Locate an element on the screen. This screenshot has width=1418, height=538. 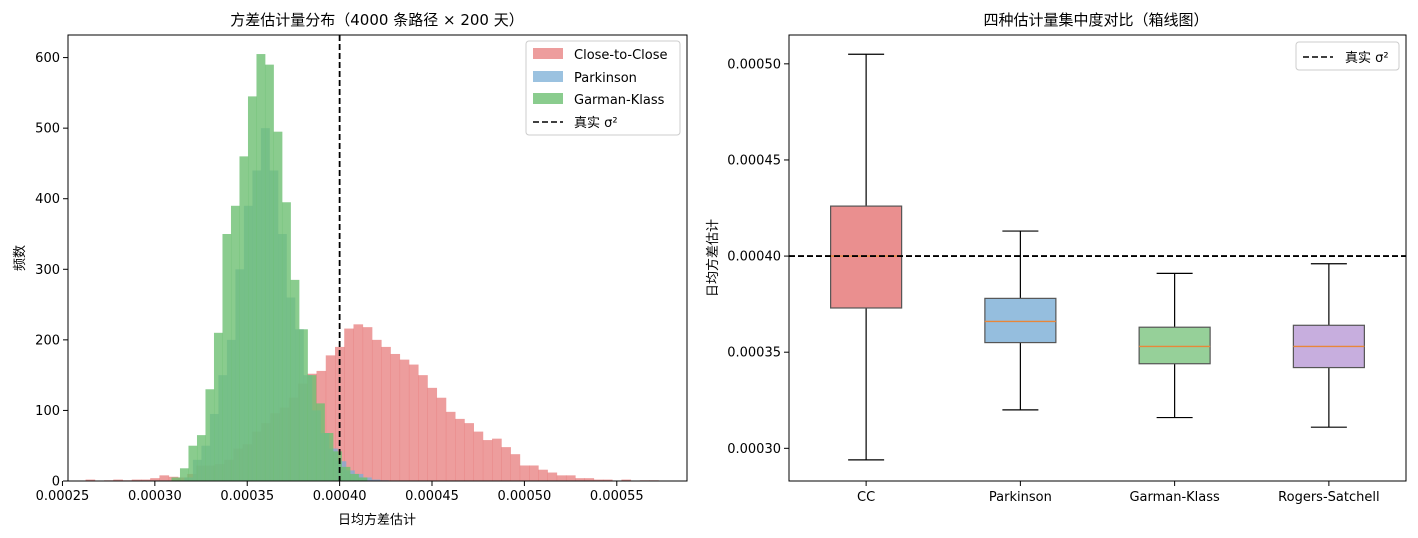
box-garman-klass is located at coordinates (1174, 345).